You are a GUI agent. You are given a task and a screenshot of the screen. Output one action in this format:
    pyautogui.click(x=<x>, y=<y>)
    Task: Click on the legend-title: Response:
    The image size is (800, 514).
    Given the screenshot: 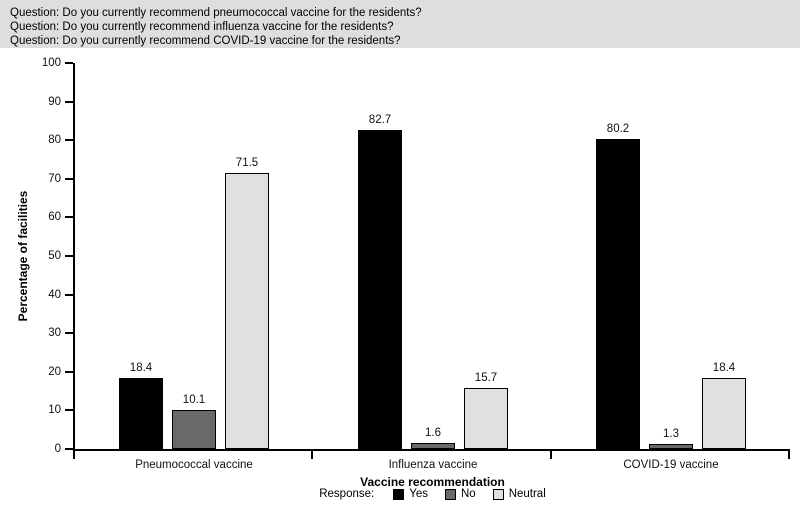 What is the action you would take?
    pyautogui.click(x=347, y=494)
    